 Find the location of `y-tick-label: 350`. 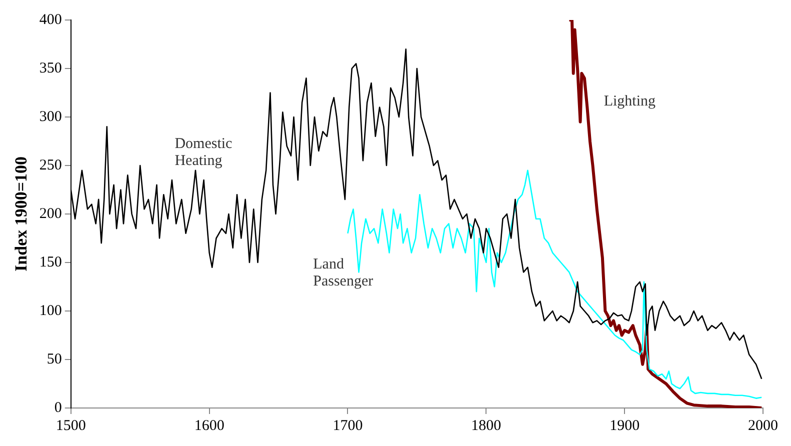

y-tick-label: 350 is located at coordinates (50, 68).